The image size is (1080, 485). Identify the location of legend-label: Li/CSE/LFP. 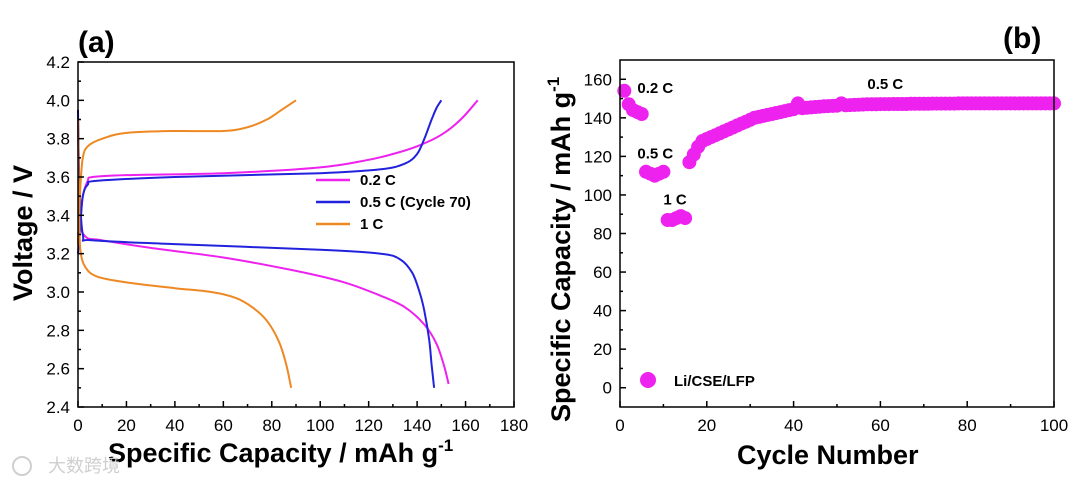
(714, 381).